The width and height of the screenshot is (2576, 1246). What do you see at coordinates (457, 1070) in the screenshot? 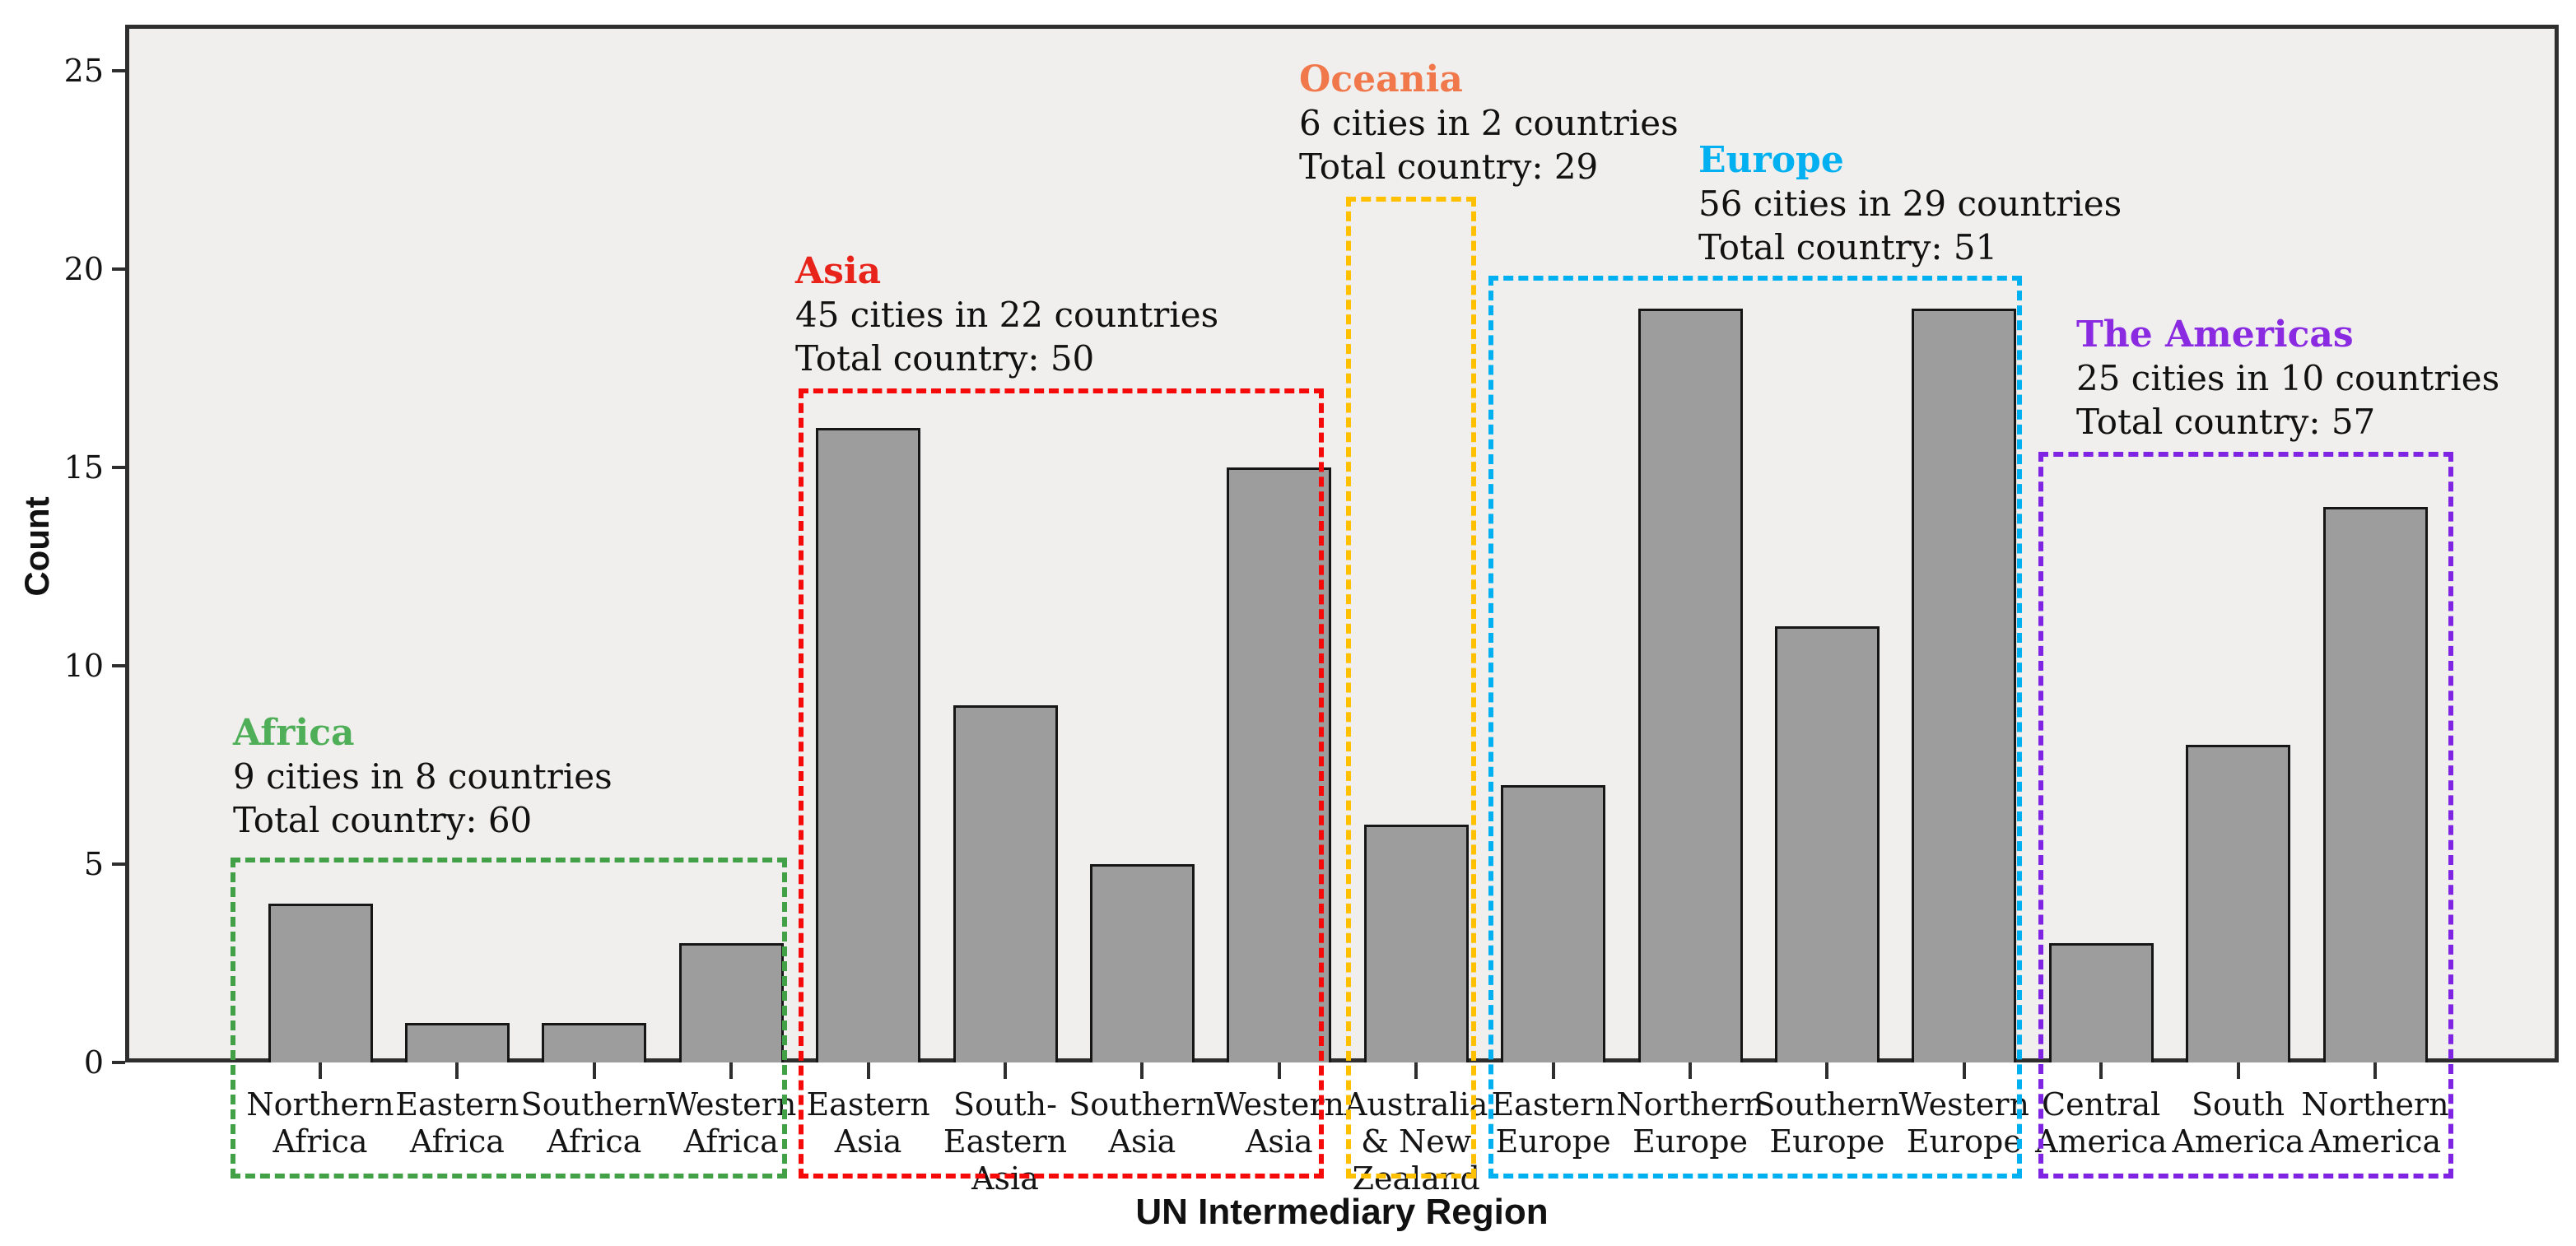
I see `x-tick-mark-eastern-africa` at bounding box center [457, 1070].